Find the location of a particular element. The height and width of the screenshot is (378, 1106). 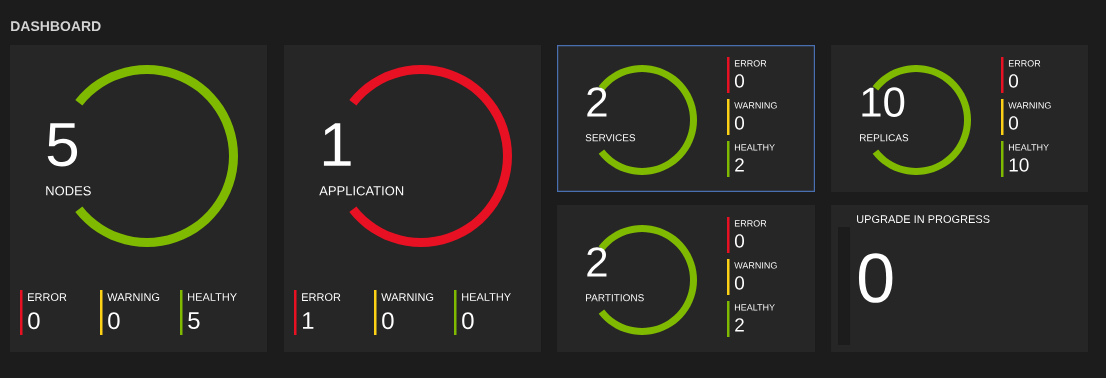

text: PARTITIONS is located at coordinates (615, 298).